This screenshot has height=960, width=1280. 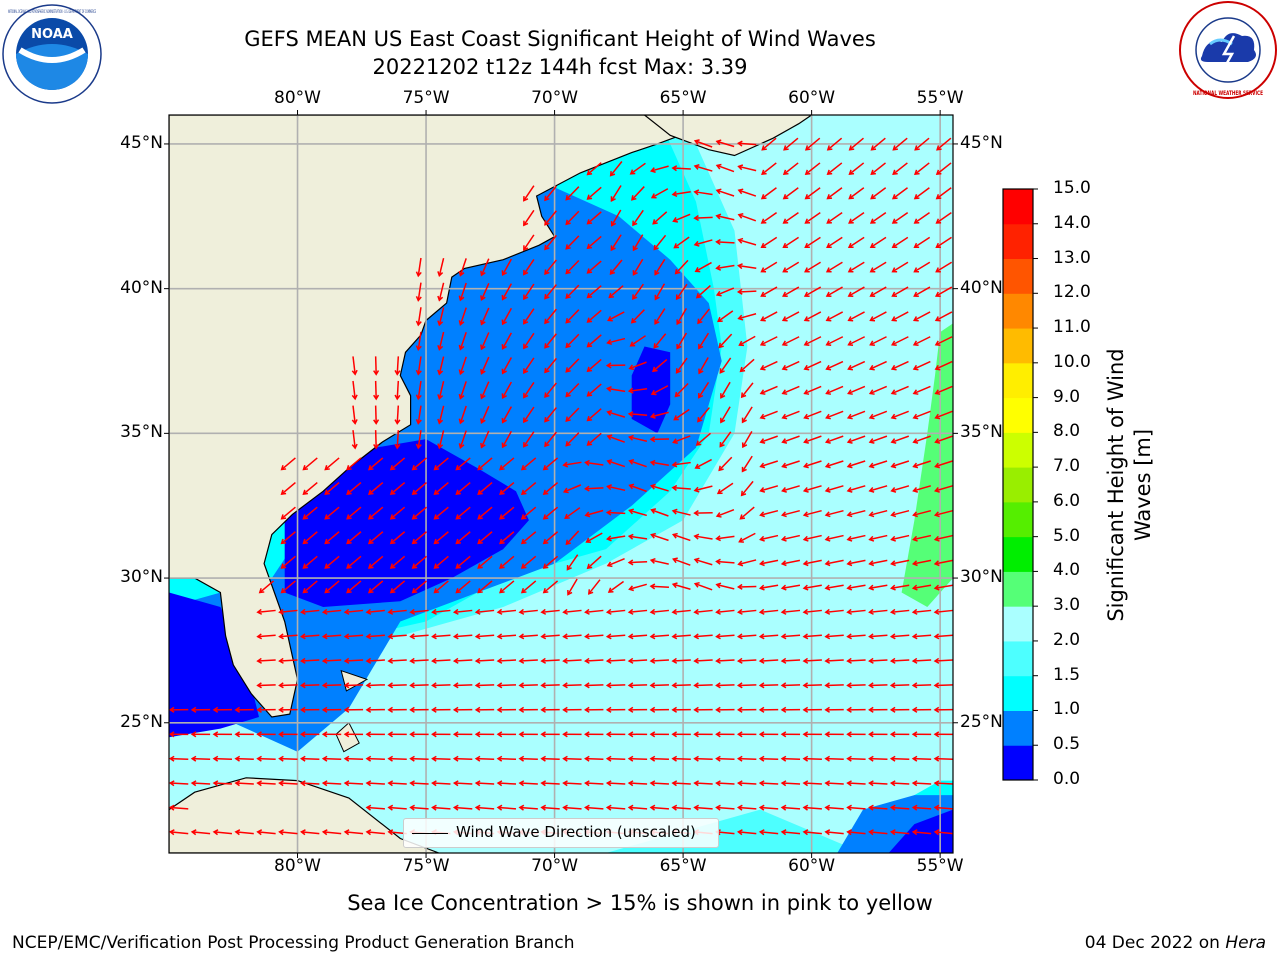 What do you see at coordinates (1072, 361) in the screenshot?
I see `colorbar-label-12: 10.0` at bounding box center [1072, 361].